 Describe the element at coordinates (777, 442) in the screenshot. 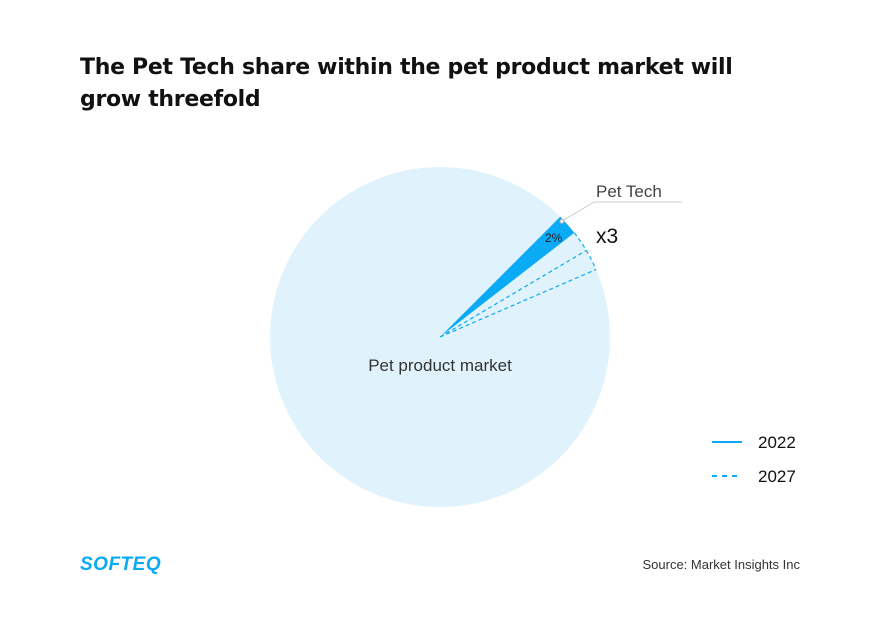

I see `legend-label-2022: 2022` at that location.